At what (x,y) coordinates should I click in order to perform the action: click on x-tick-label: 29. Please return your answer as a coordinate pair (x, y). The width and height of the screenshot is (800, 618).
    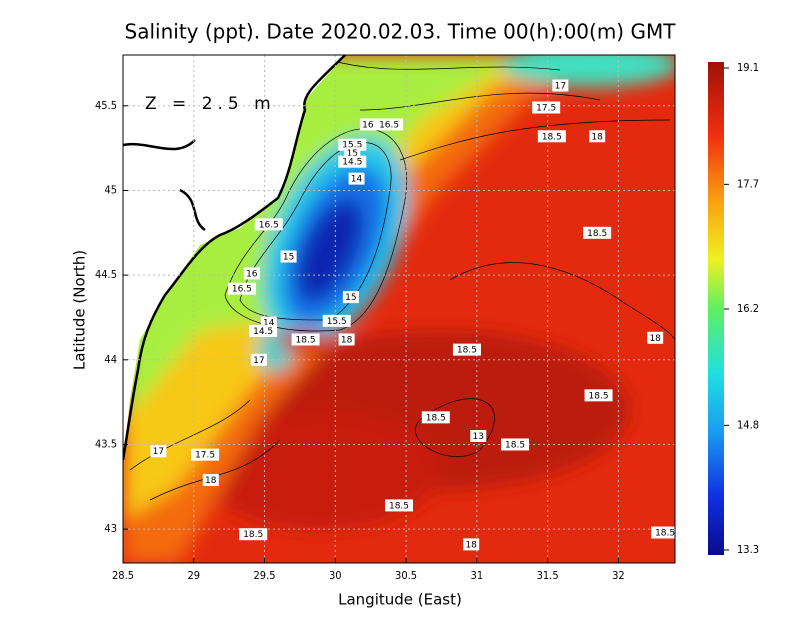
    Looking at the image, I should click on (193, 575).